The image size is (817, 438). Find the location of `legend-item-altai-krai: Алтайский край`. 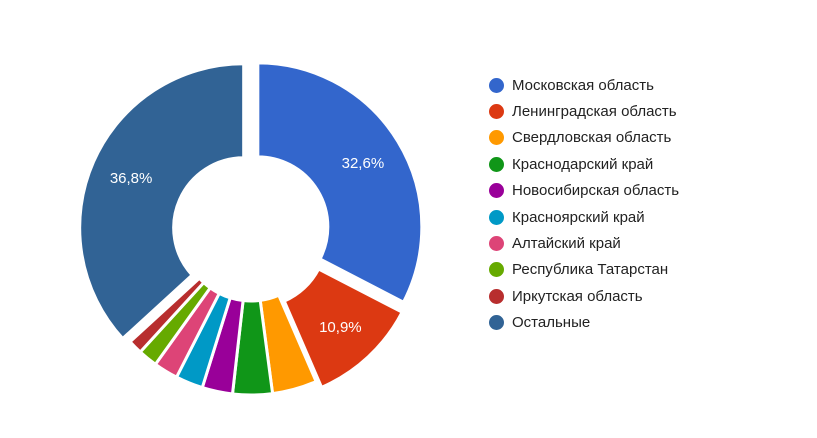

legend-item-altai-krai: Алтайский край is located at coordinates (584, 243).